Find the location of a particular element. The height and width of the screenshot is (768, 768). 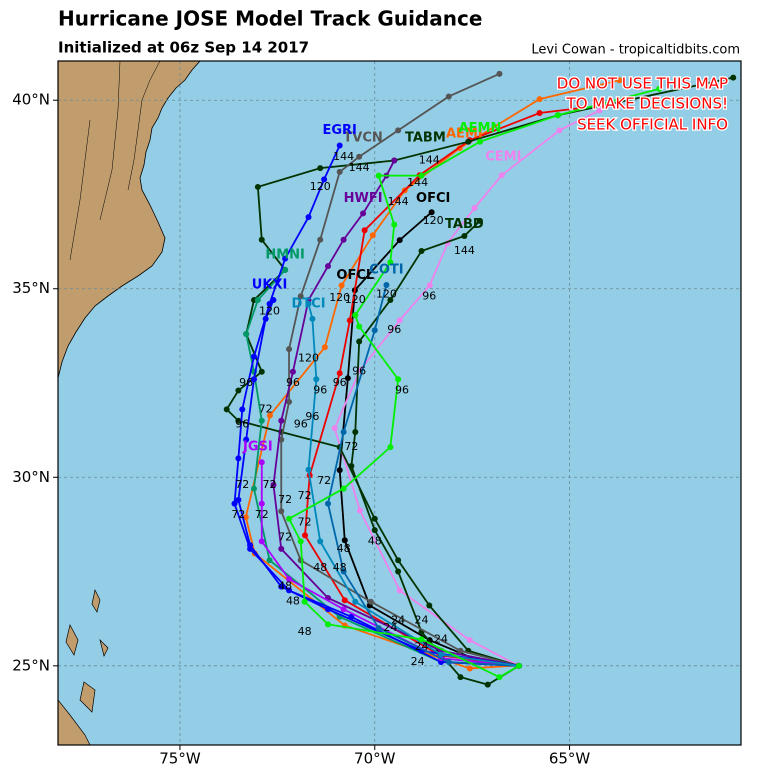

model-track is located at coordinates (423, 475).